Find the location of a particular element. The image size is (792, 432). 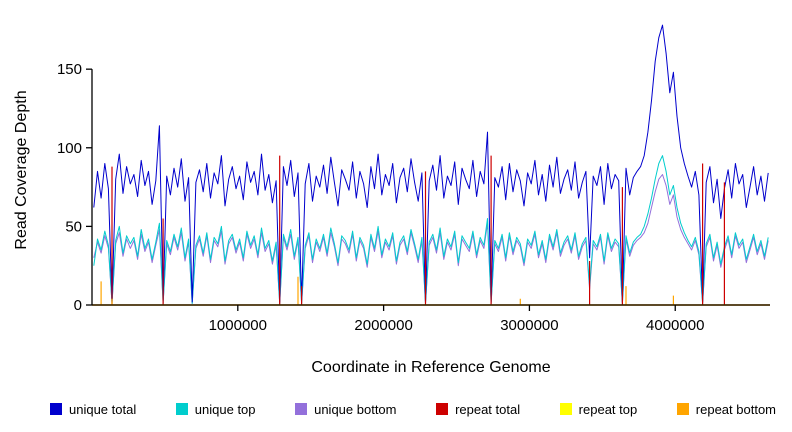

legend-label: unique top is located at coordinates (225, 409).